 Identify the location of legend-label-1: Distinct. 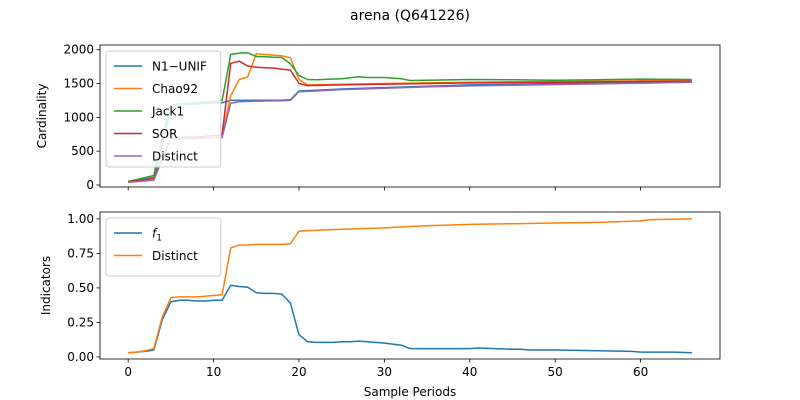
(175, 256).